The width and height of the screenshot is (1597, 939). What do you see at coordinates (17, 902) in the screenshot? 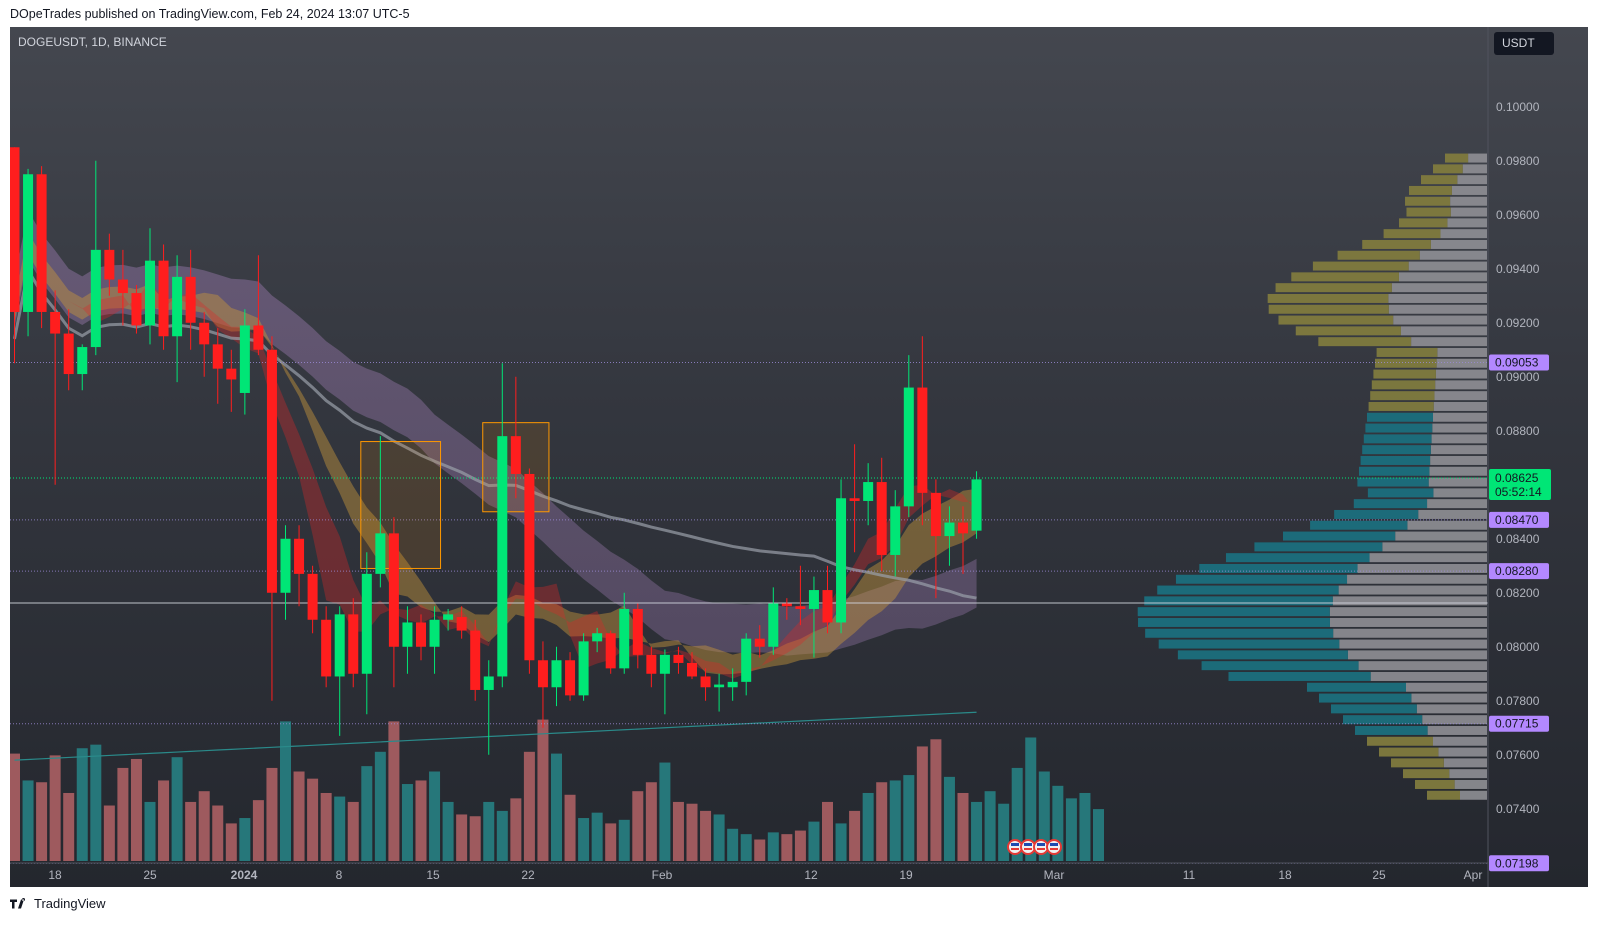
I see `tradingview-logo-icon` at bounding box center [17, 902].